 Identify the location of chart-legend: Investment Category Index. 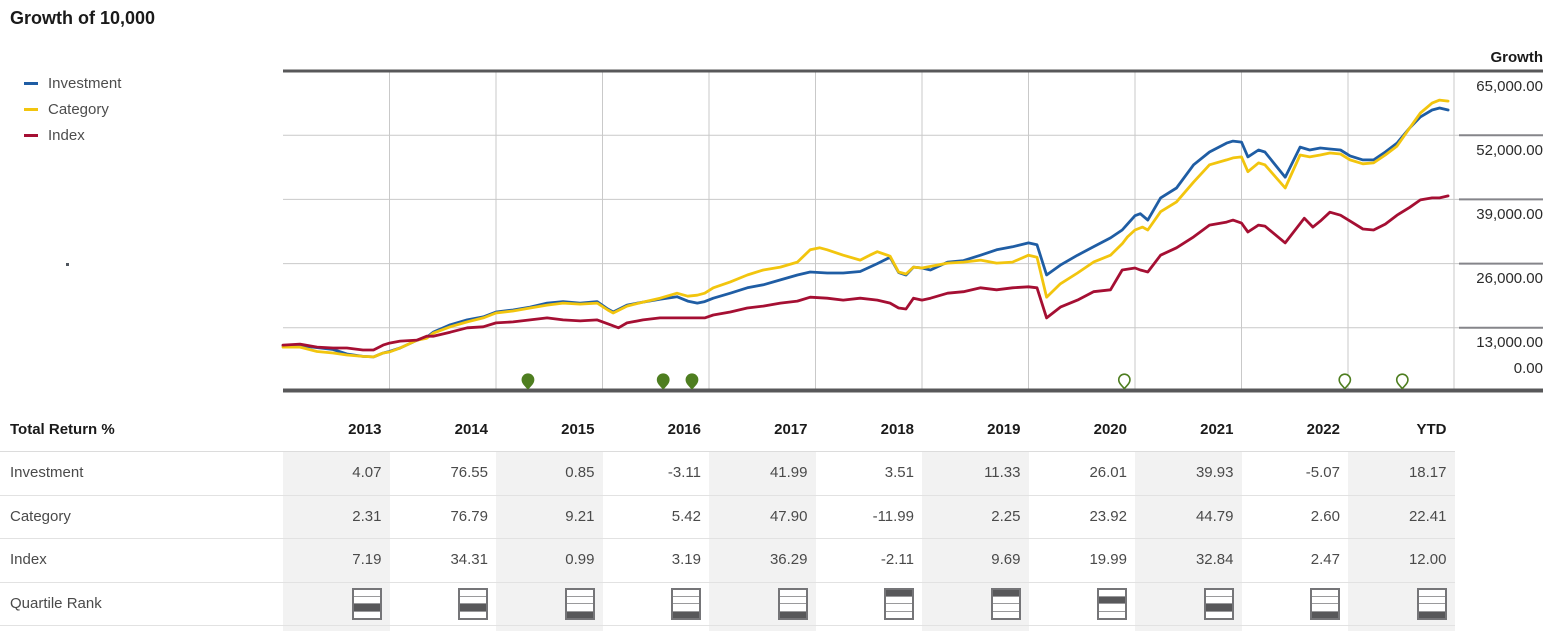
(72, 109).